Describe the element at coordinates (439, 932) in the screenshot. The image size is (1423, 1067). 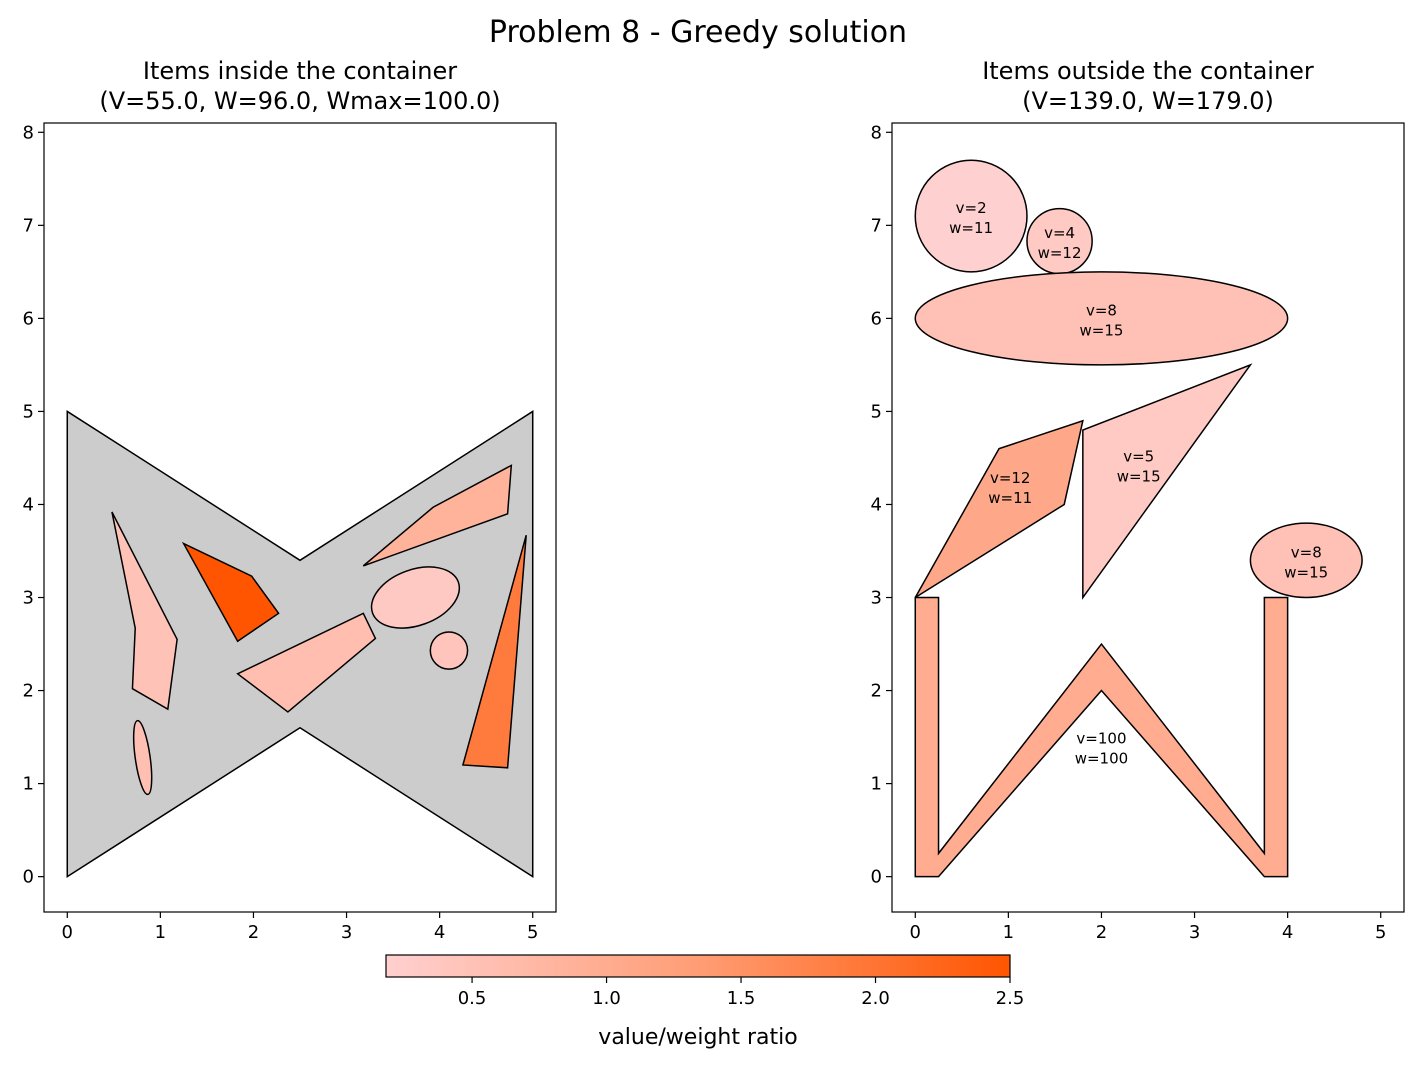
I see `inside-xtick-label: 4` at that location.